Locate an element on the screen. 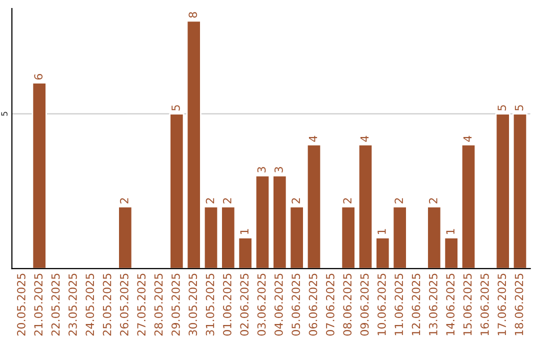 This screenshot has height=340, width=540. x-tick-label: 05.06.2025 is located at coordinates (296, 305).